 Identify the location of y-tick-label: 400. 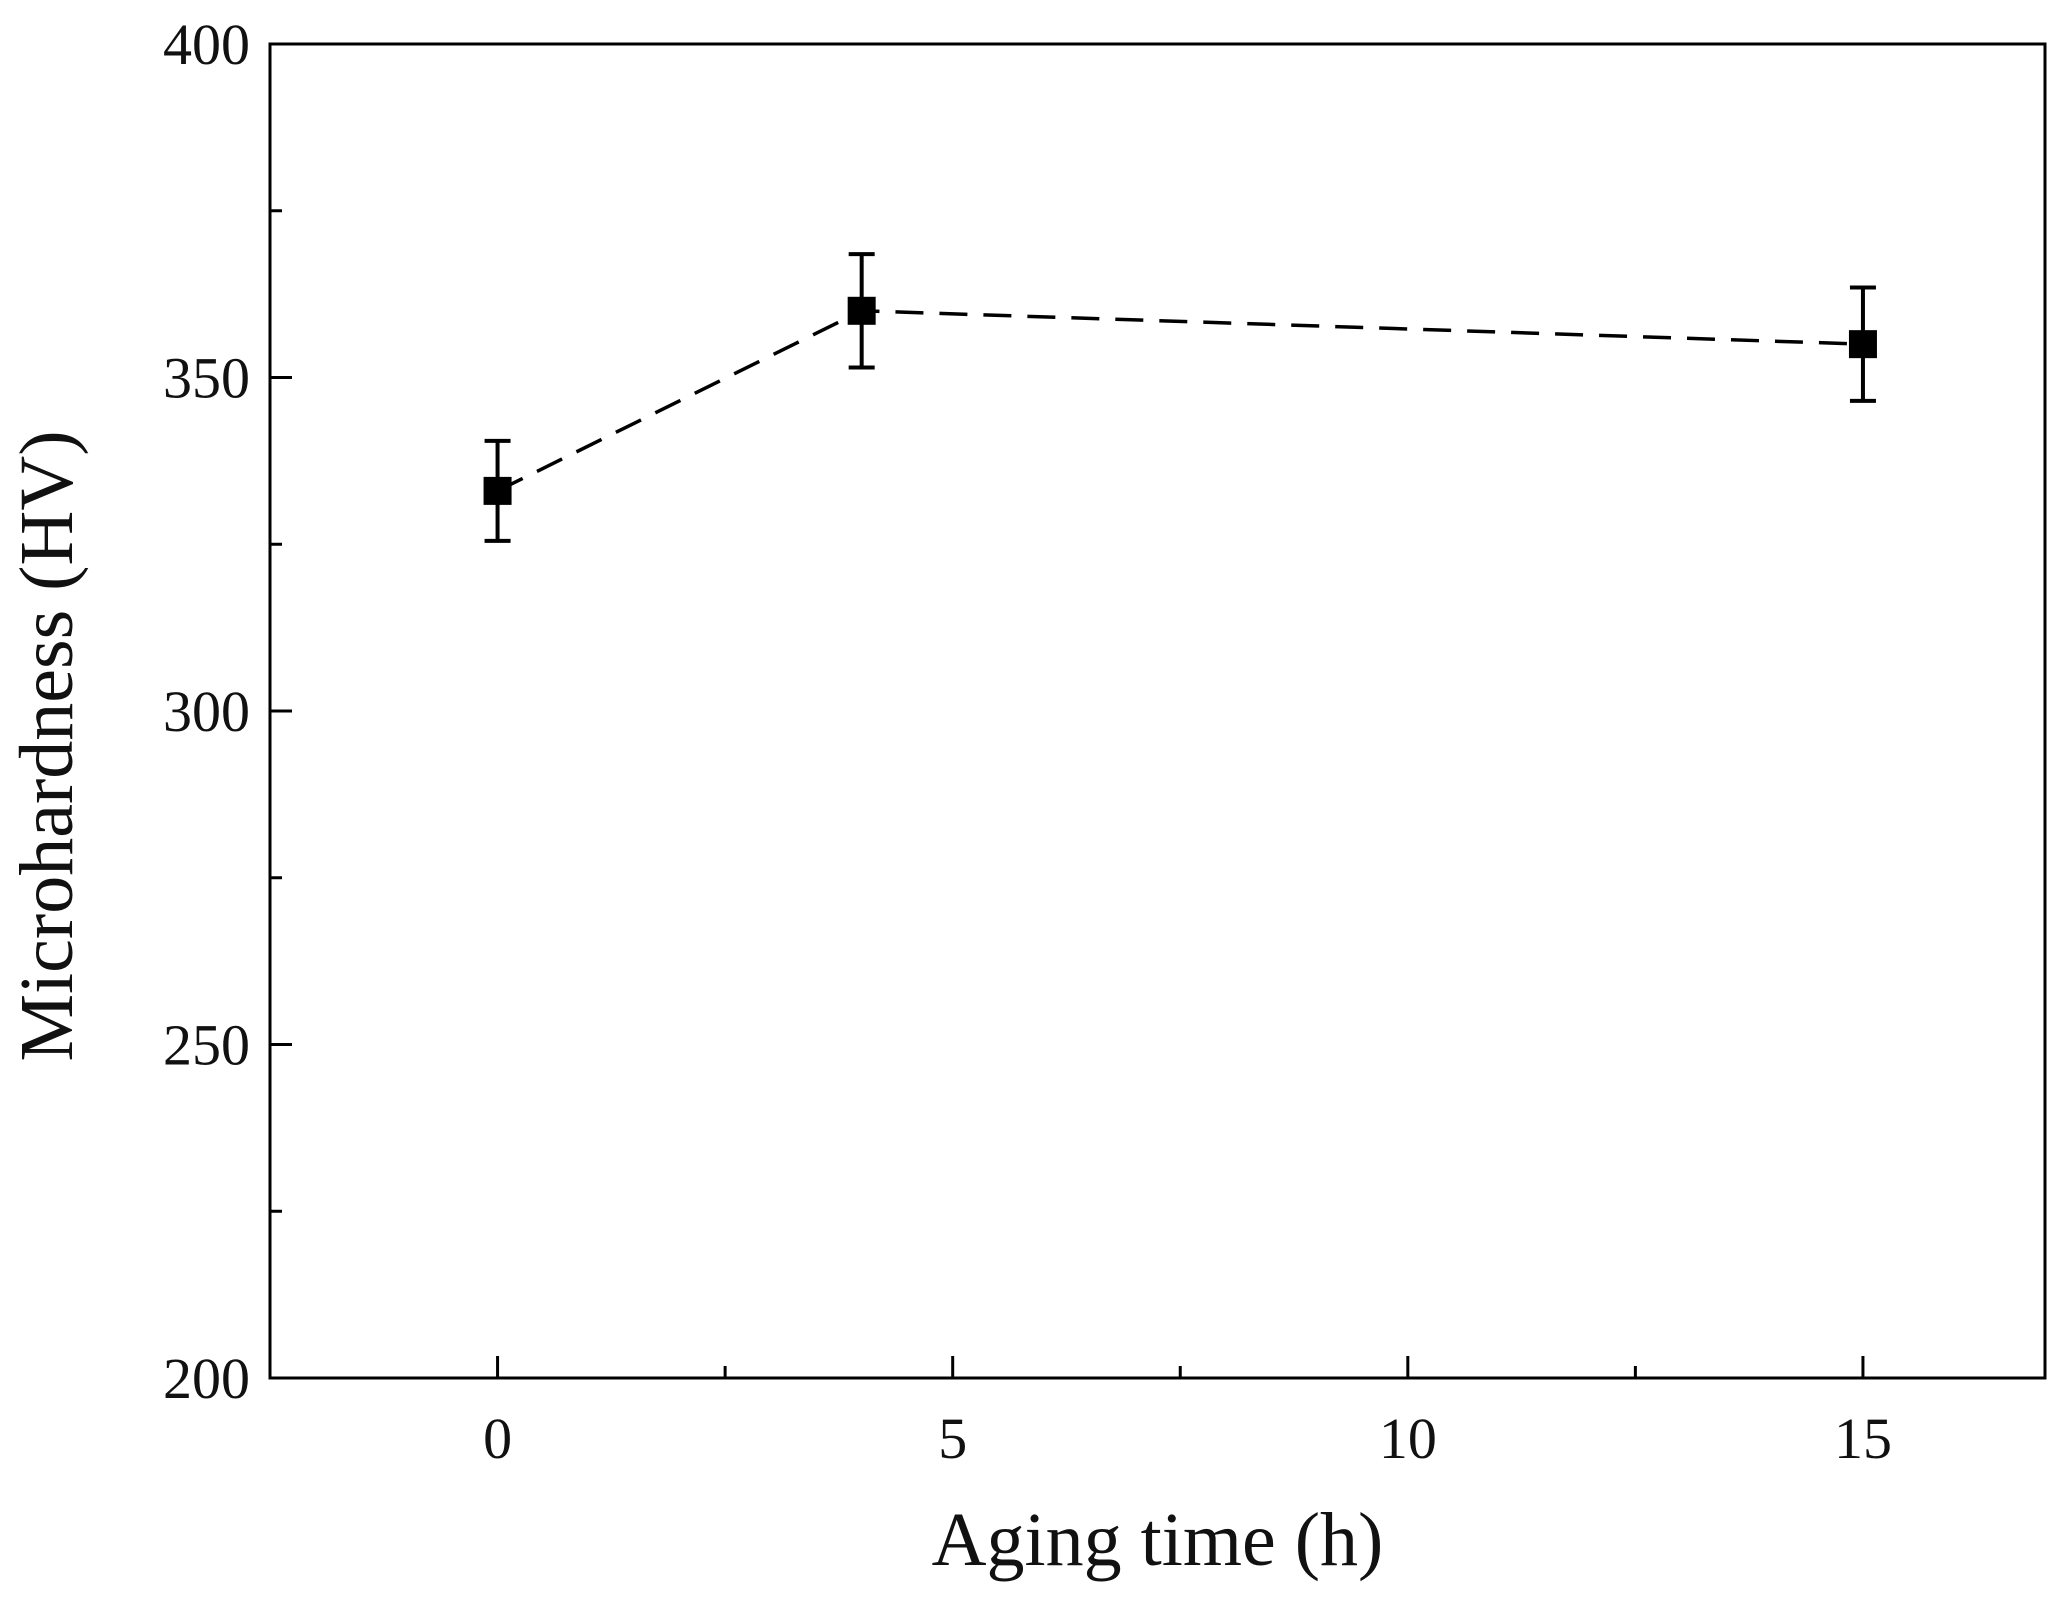
(206, 44).